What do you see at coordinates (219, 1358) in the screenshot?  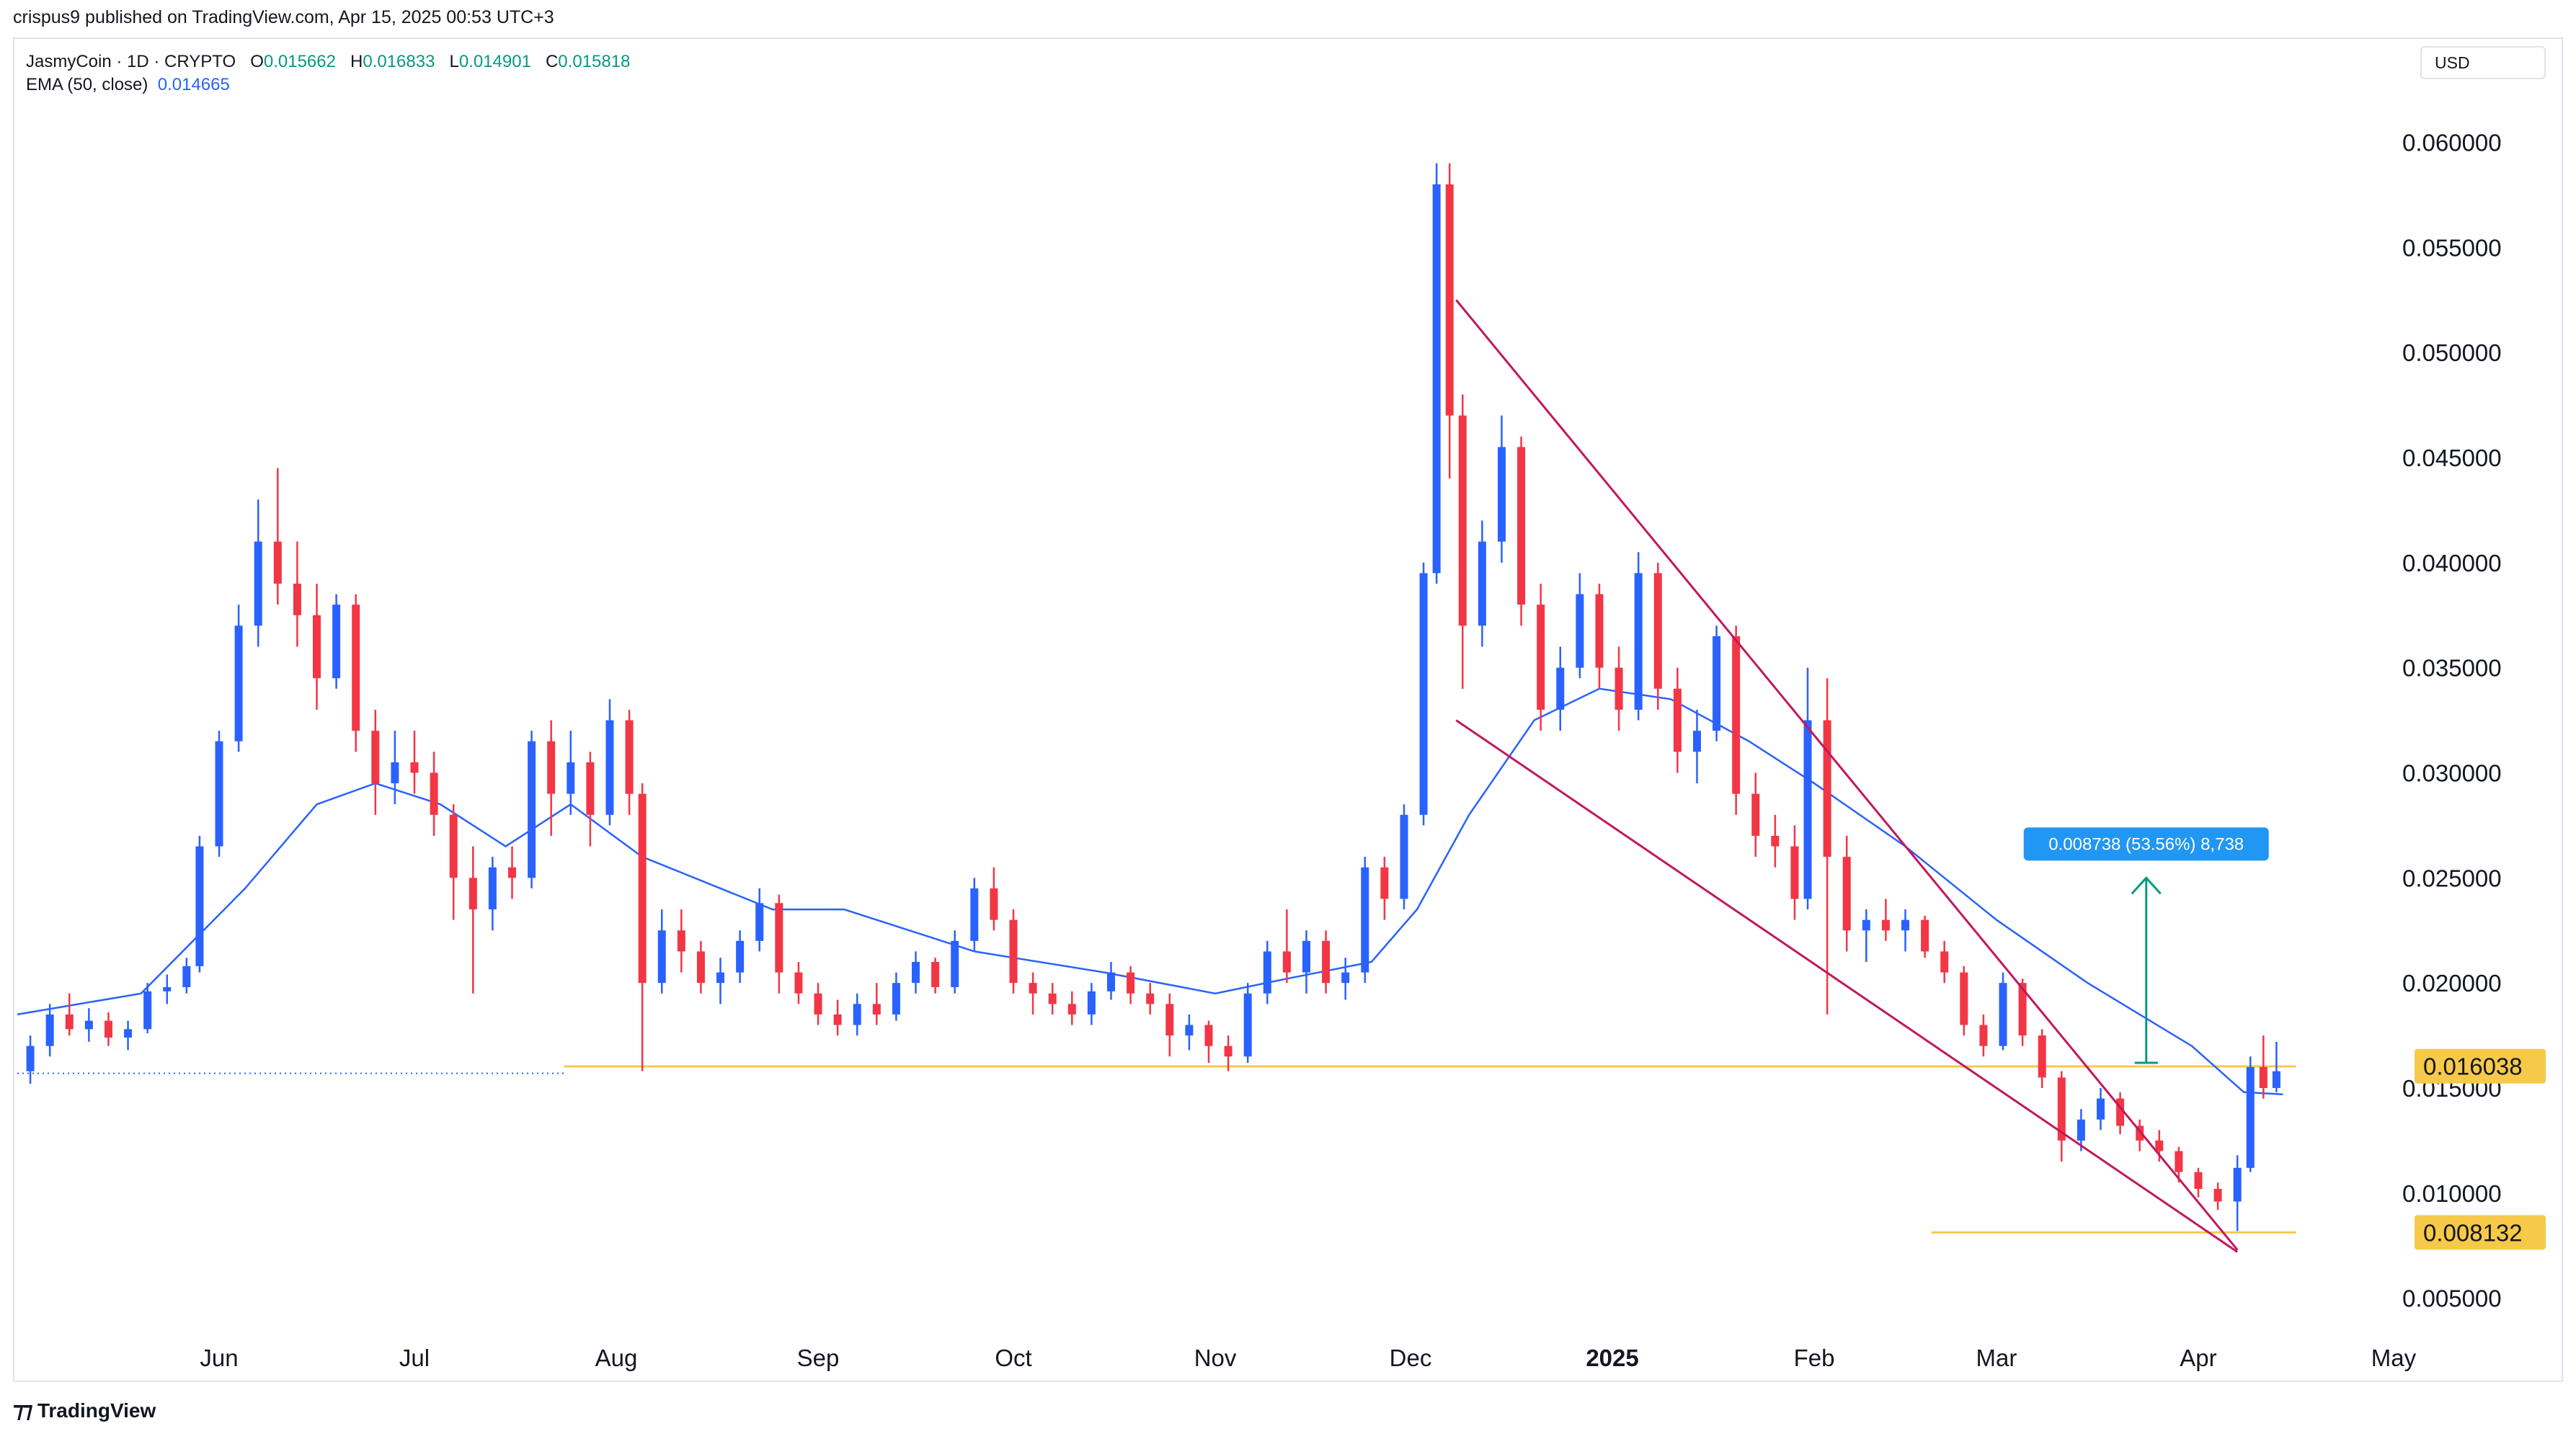 I see `x-tick-label: Jun` at bounding box center [219, 1358].